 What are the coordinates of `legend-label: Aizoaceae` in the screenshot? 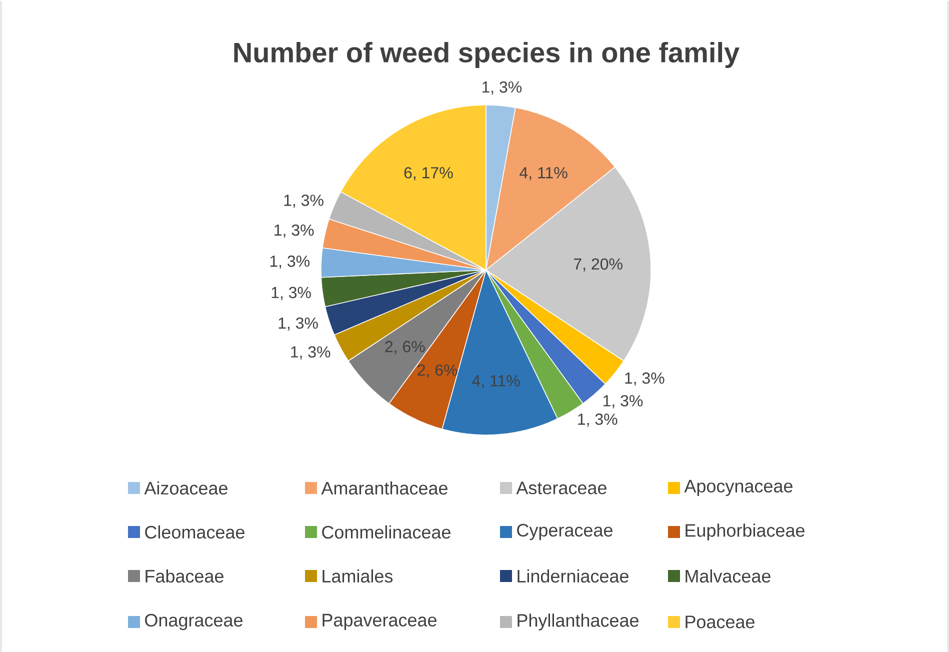 It's located at (186, 487).